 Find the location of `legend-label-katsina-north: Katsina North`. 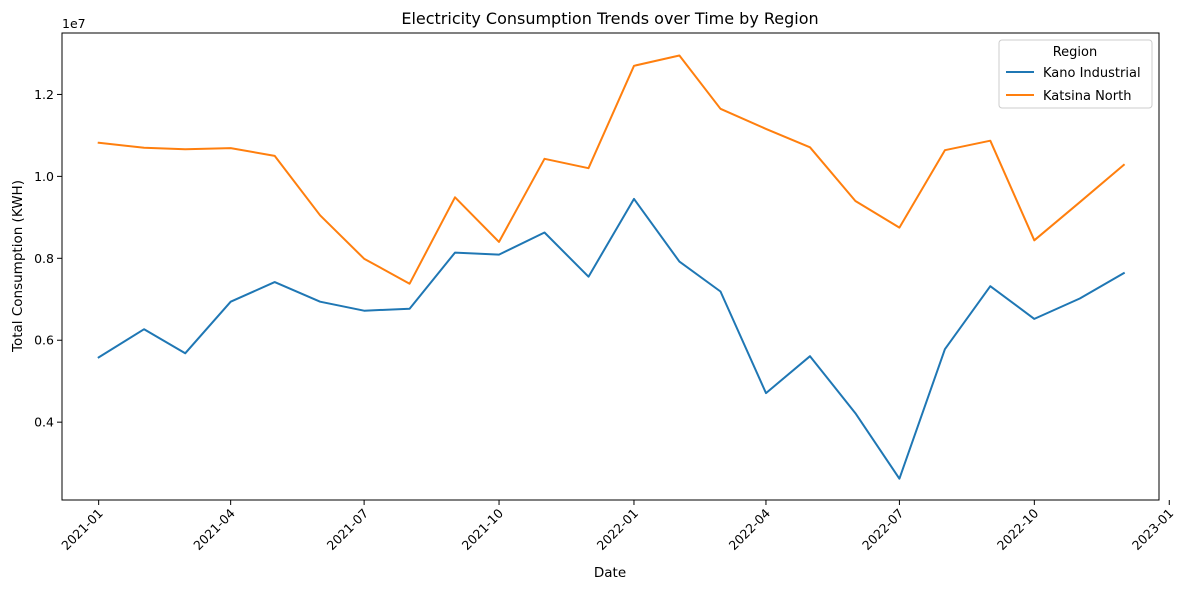

legend-label-katsina-north: Katsina North is located at coordinates (1087, 96).